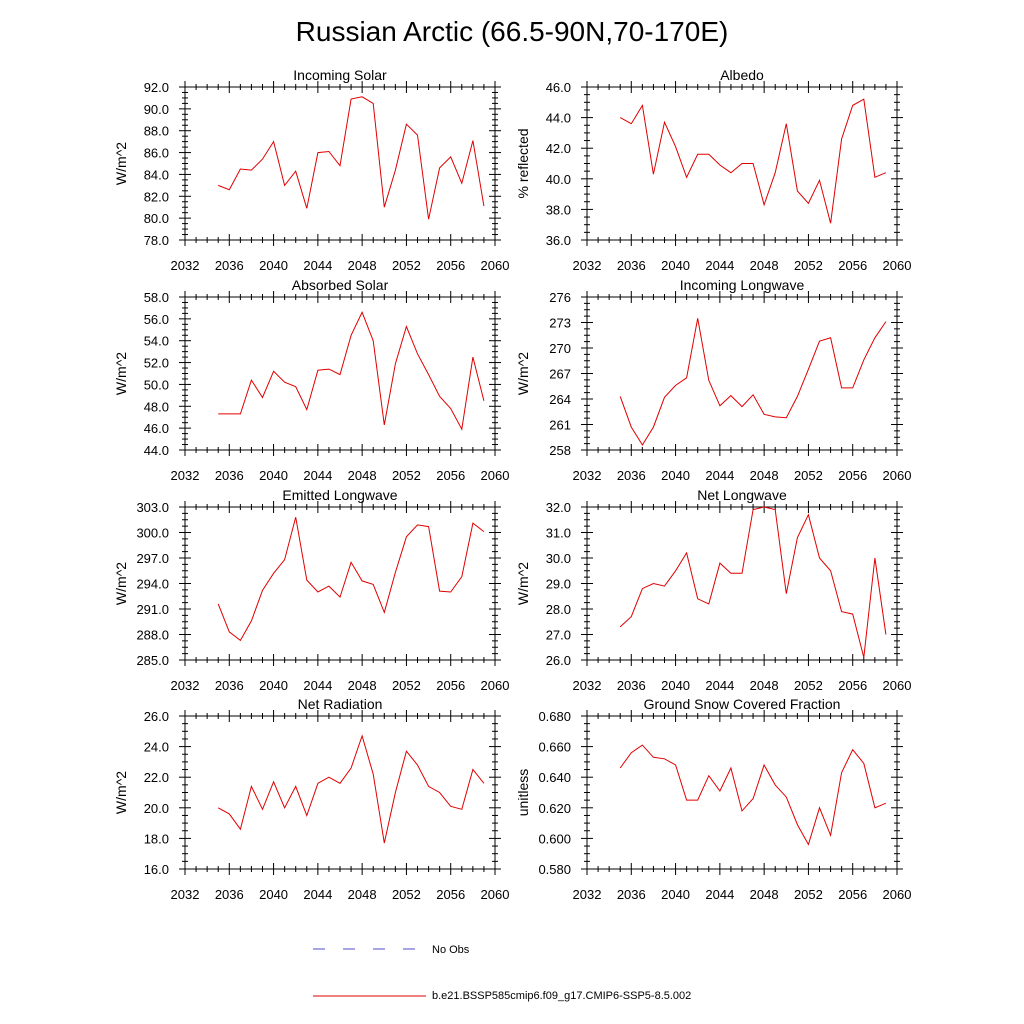  Describe the element at coordinates (156, 196) in the screenshot. I see `y-tick-label: 82.0` at that location.